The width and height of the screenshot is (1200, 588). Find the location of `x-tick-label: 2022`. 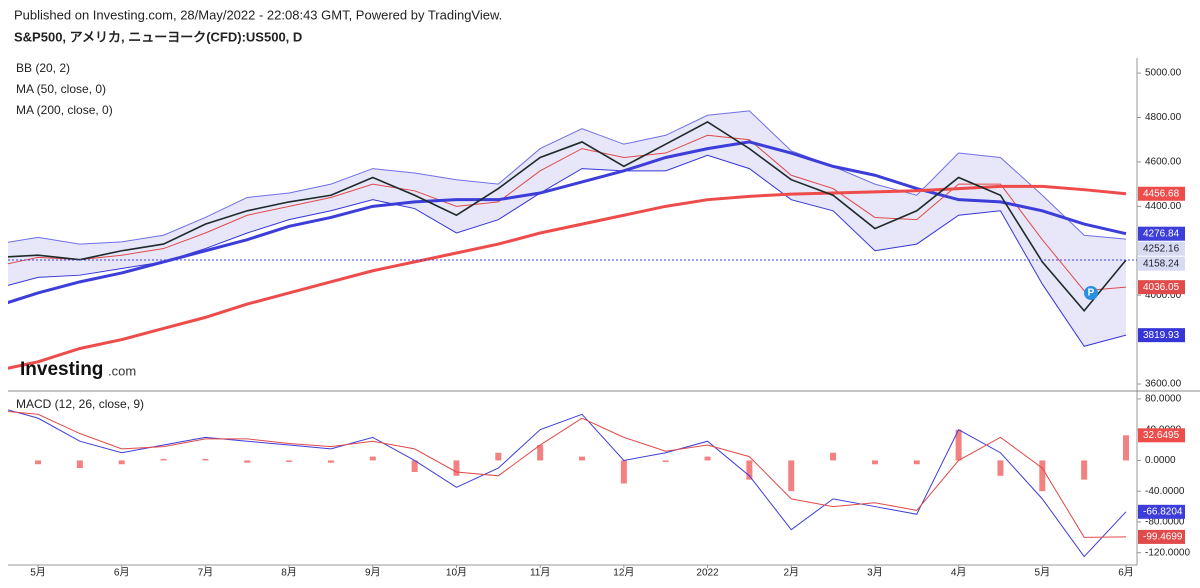

x-tick-label: 2022 is located at coordinates (707, 573).